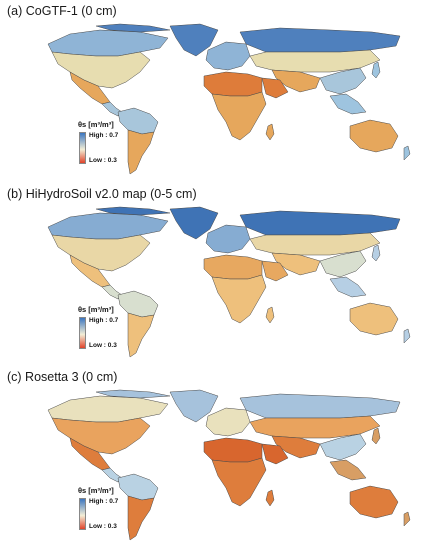 This screenshot has width=421, height=550. Describe the element at coordinates (62, 11) in the screenshot. I see `panel-title: (a) CoGTF-1 (0 cm)` at that location.